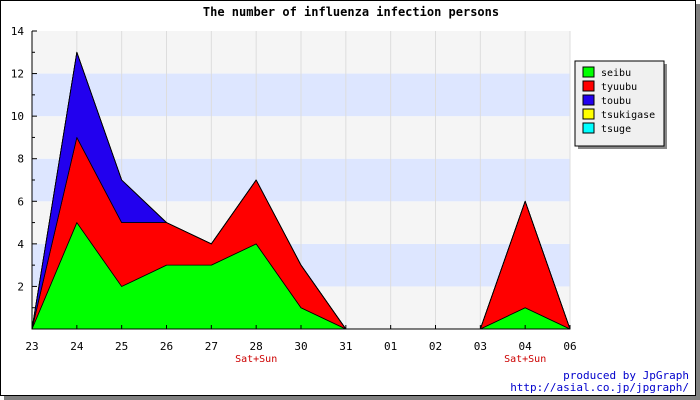 The width and height of the screenshot is (700, 400). Describe the element at coordinates (588, 100) in the screenshot. I see `legend-swatch-toubu` at that location.